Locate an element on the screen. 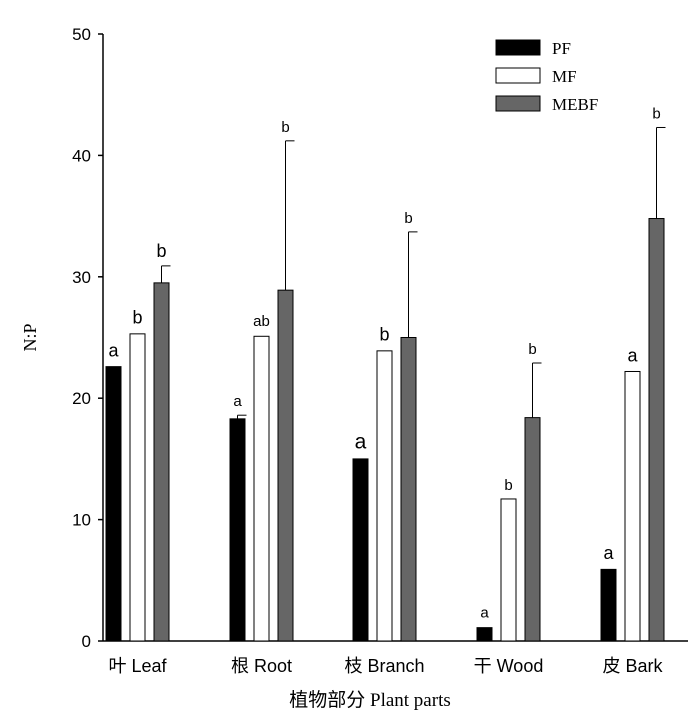  y-axis-label: N:P is located at coordinates (30, 337).